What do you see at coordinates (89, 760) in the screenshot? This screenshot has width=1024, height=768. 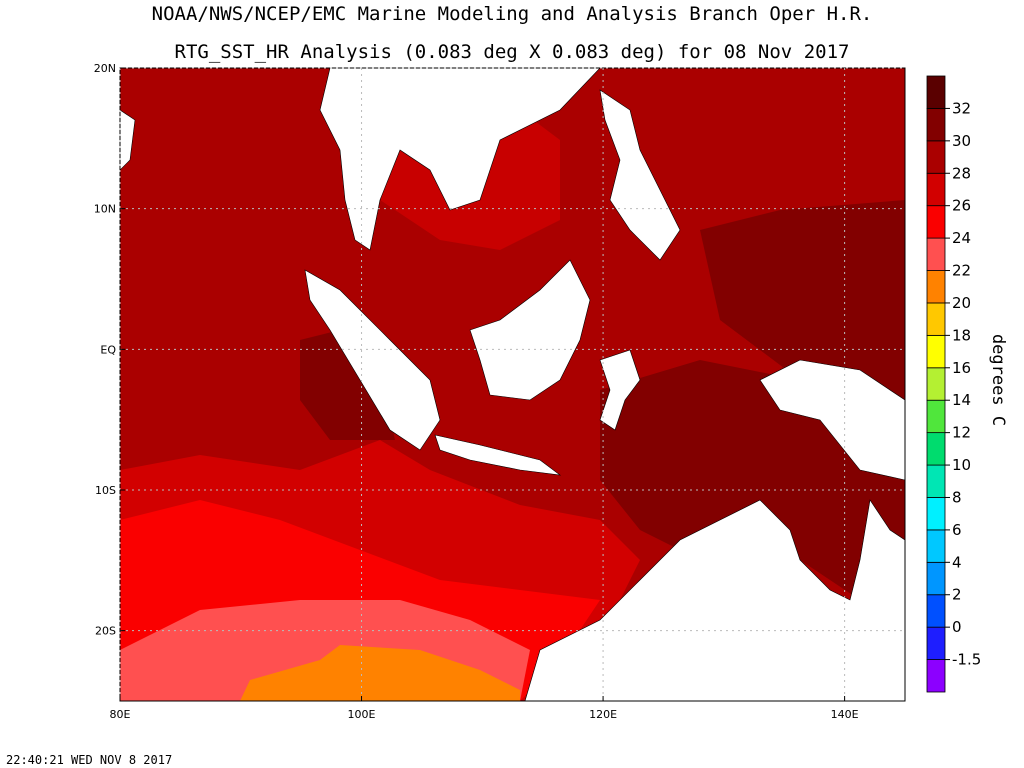 I see `timestamp: 22:40:21 WED NOV 8 2017` at bounding box center [89, 760].